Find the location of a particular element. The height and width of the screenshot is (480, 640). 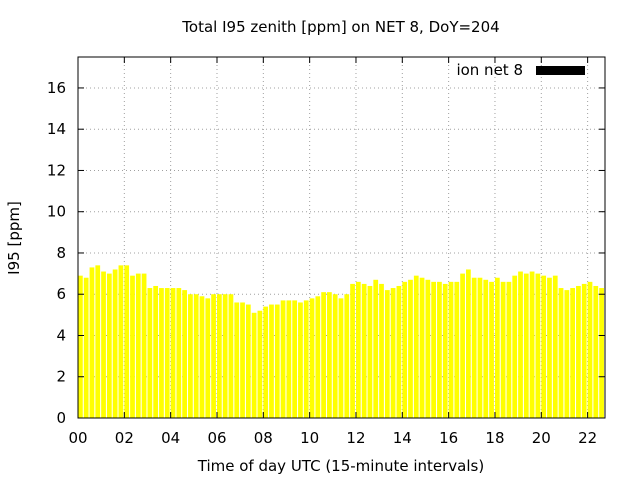

x-tick-label: 00 is located at coordinates (77, 438).